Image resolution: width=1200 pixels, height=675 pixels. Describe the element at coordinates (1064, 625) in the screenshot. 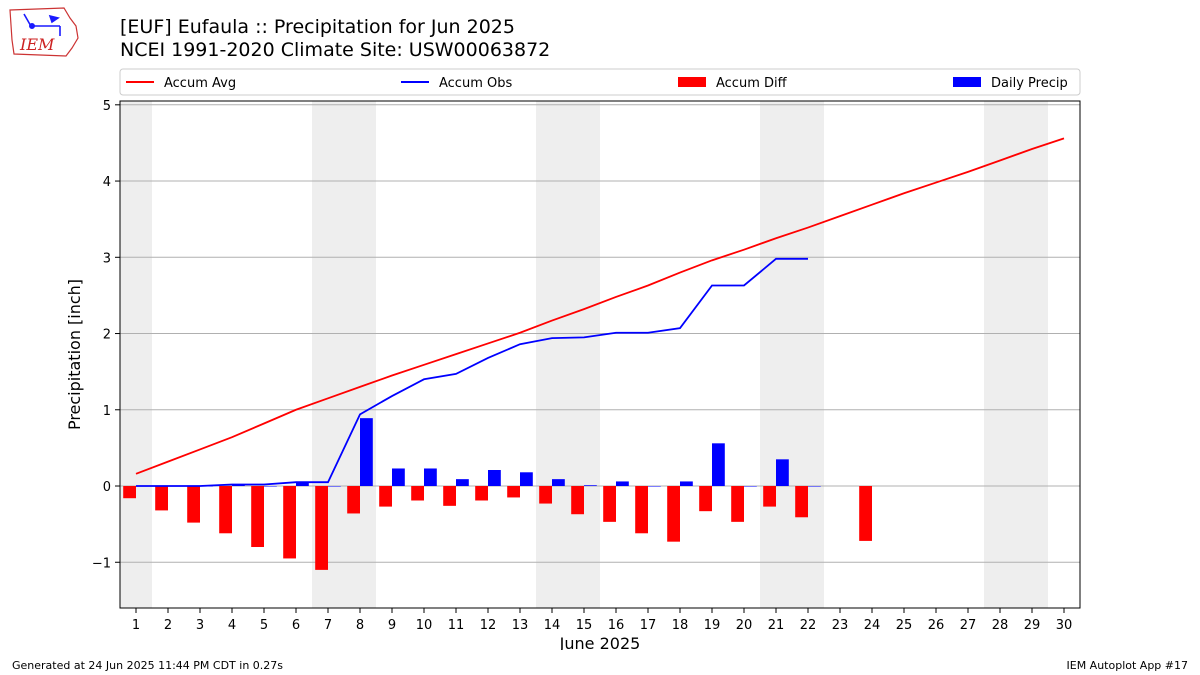

I see `x-tick-label: 30` at that location.